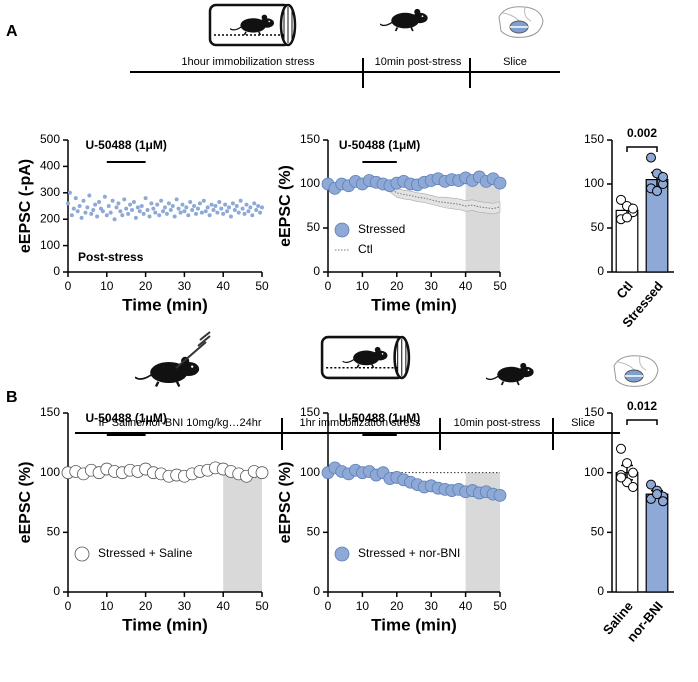  What do you see at coordinates (50, 166) in the screenshot?
I see `y-tick-label: 400` at bounding box center [50, 166].